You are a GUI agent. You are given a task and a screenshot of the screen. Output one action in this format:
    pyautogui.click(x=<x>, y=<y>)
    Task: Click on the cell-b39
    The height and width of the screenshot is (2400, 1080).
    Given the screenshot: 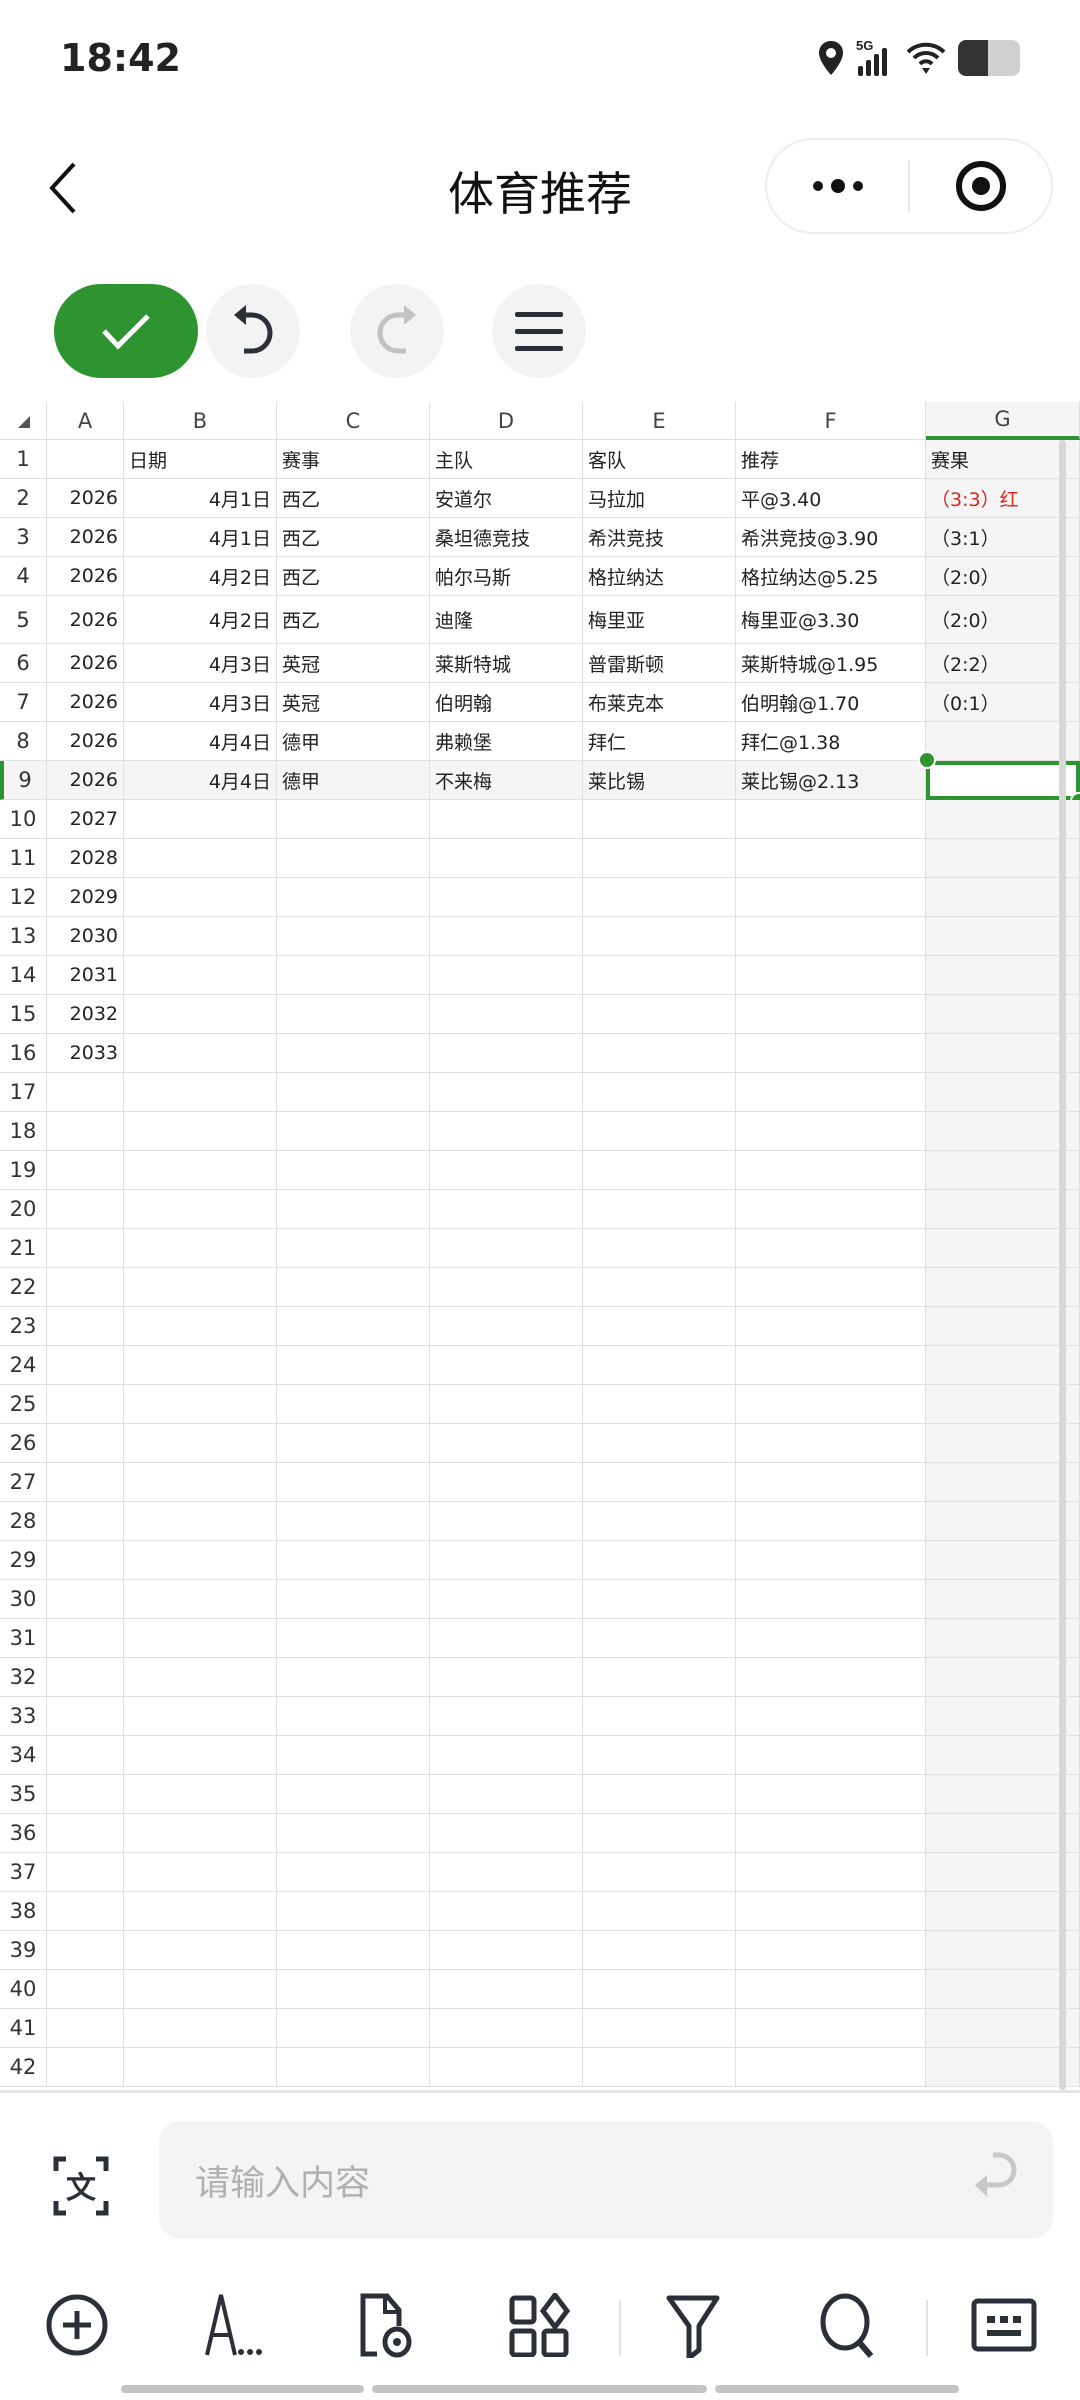 What is the action you would take?
    pyautogui.click(x=200, y=1950)
    